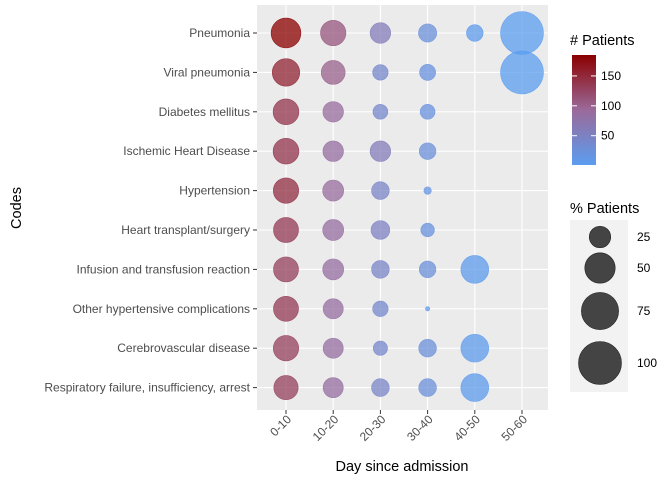 The height and width of the screenshot is (480, 672). Describe the element at coordinates (204, 112) in the screenshot. I see `y-tick-label: Diabetes mellitus` at that location.